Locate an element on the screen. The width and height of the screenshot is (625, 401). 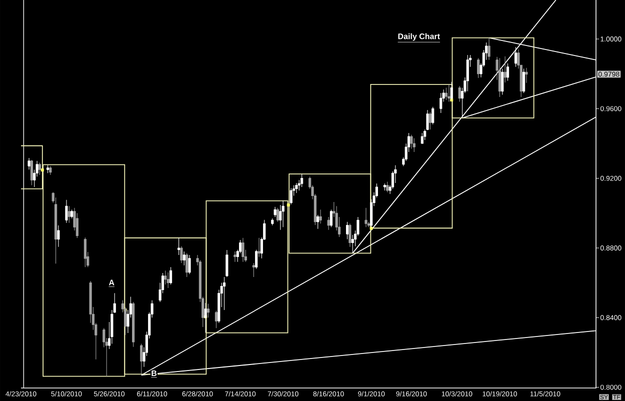
text: Daily Chart is located at coordinates (419, 37).